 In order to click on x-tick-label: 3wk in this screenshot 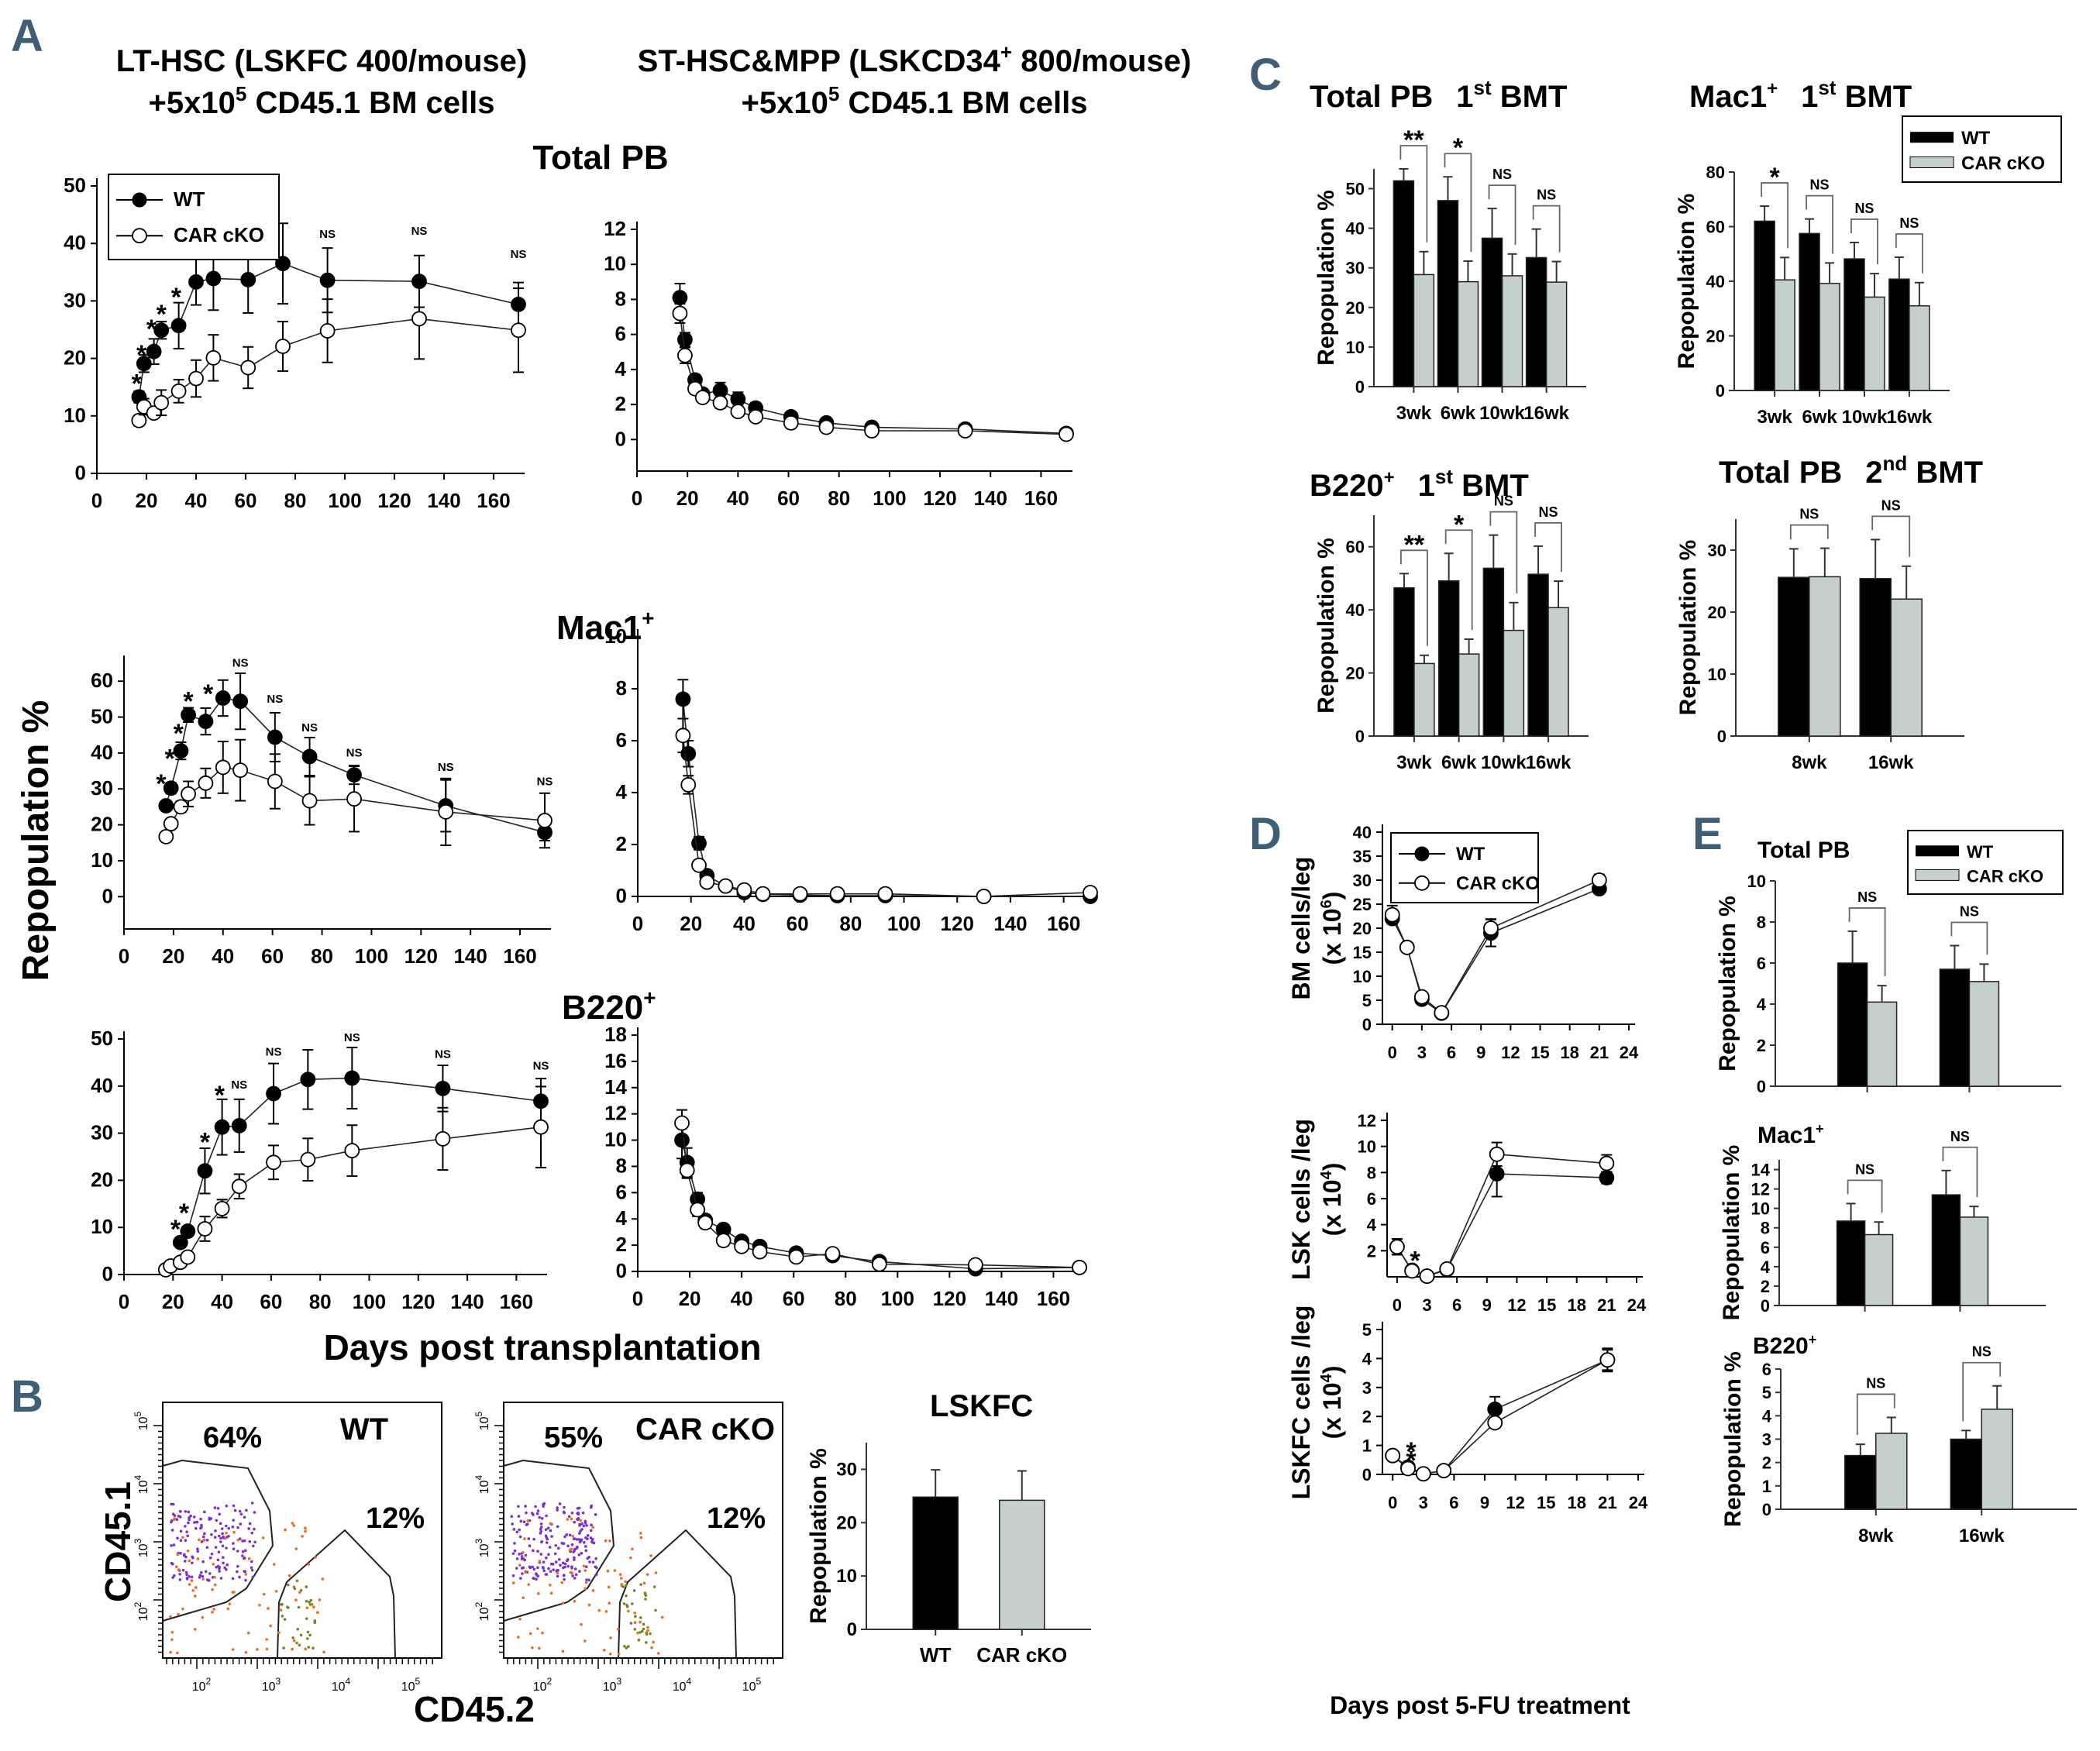, I will do `click(1775, 417)`.